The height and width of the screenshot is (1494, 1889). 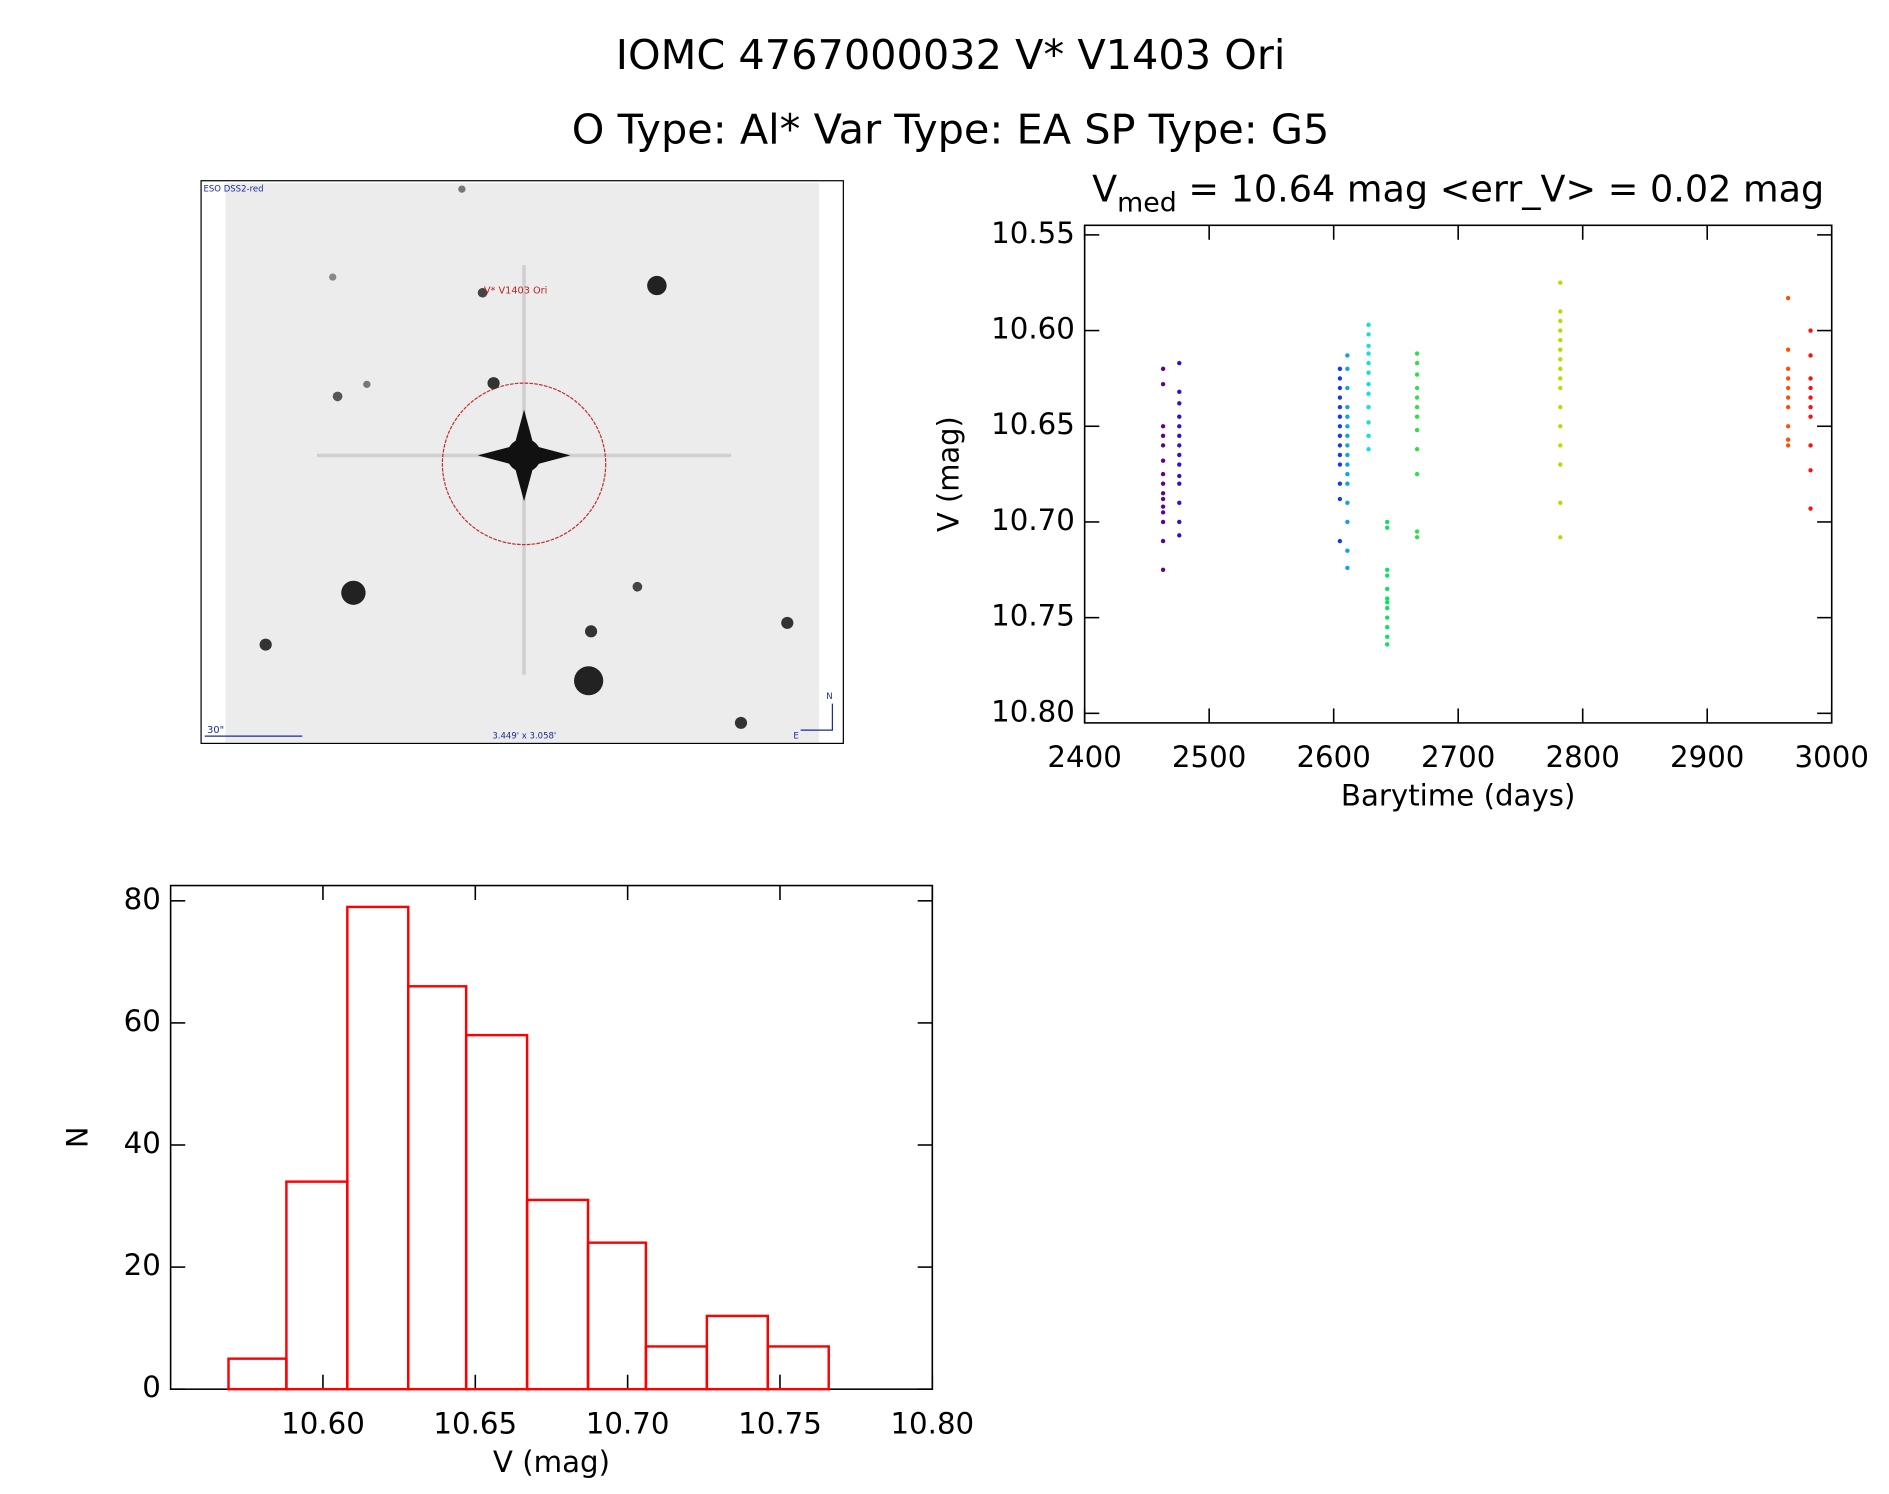 I want to click on chart-title: Vmed = 10.64 mag <err_V> = 0.02 mag, so click(x=1458, y=193).